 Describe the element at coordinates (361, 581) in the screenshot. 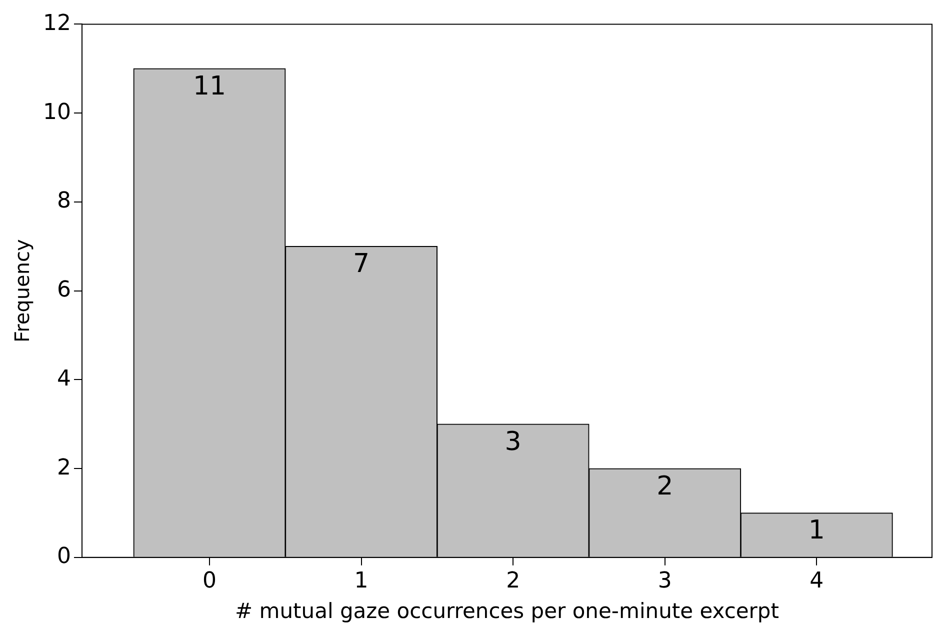

I see `x-tick-label: 1` at that location.